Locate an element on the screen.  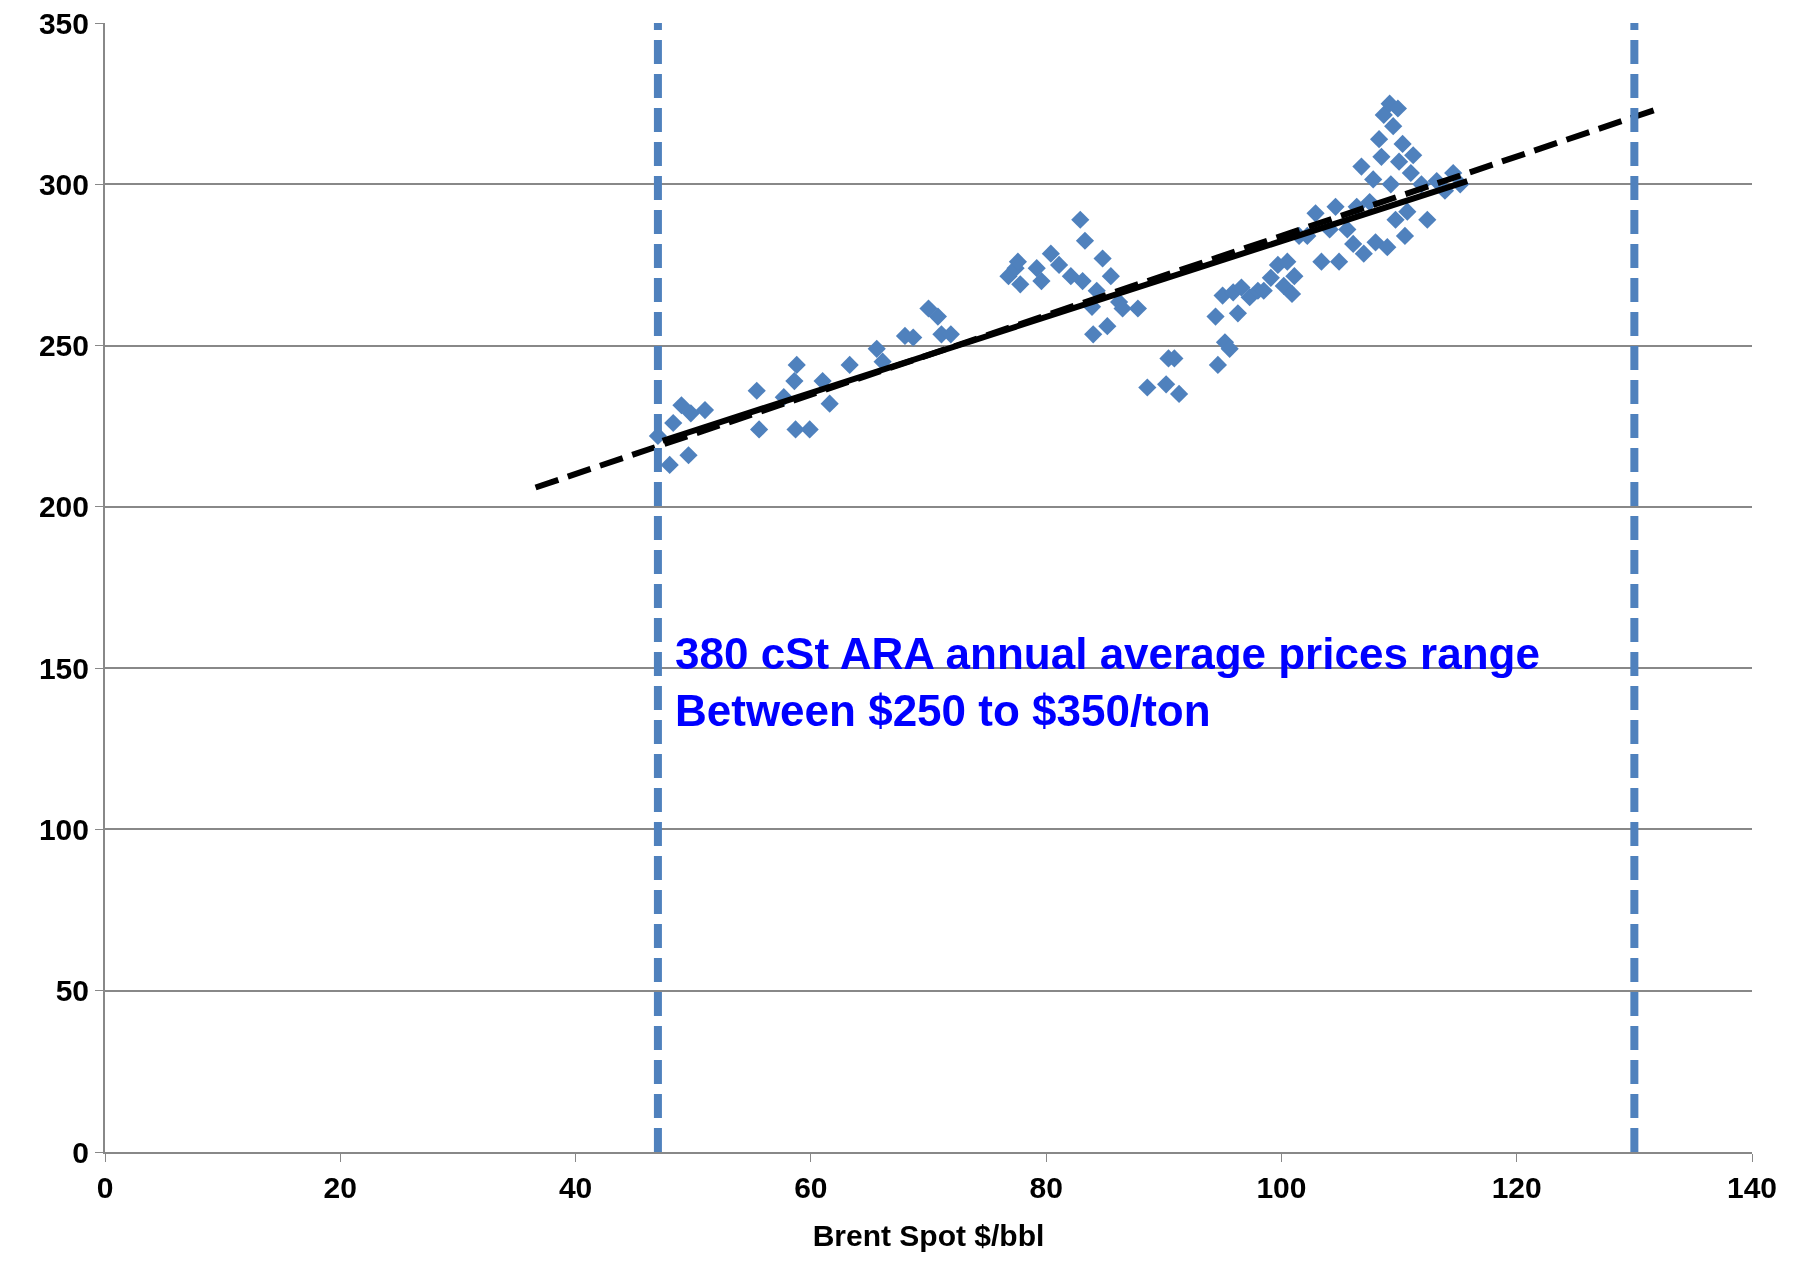
y-tick-label: 200 is located at coordinates (63, 507).